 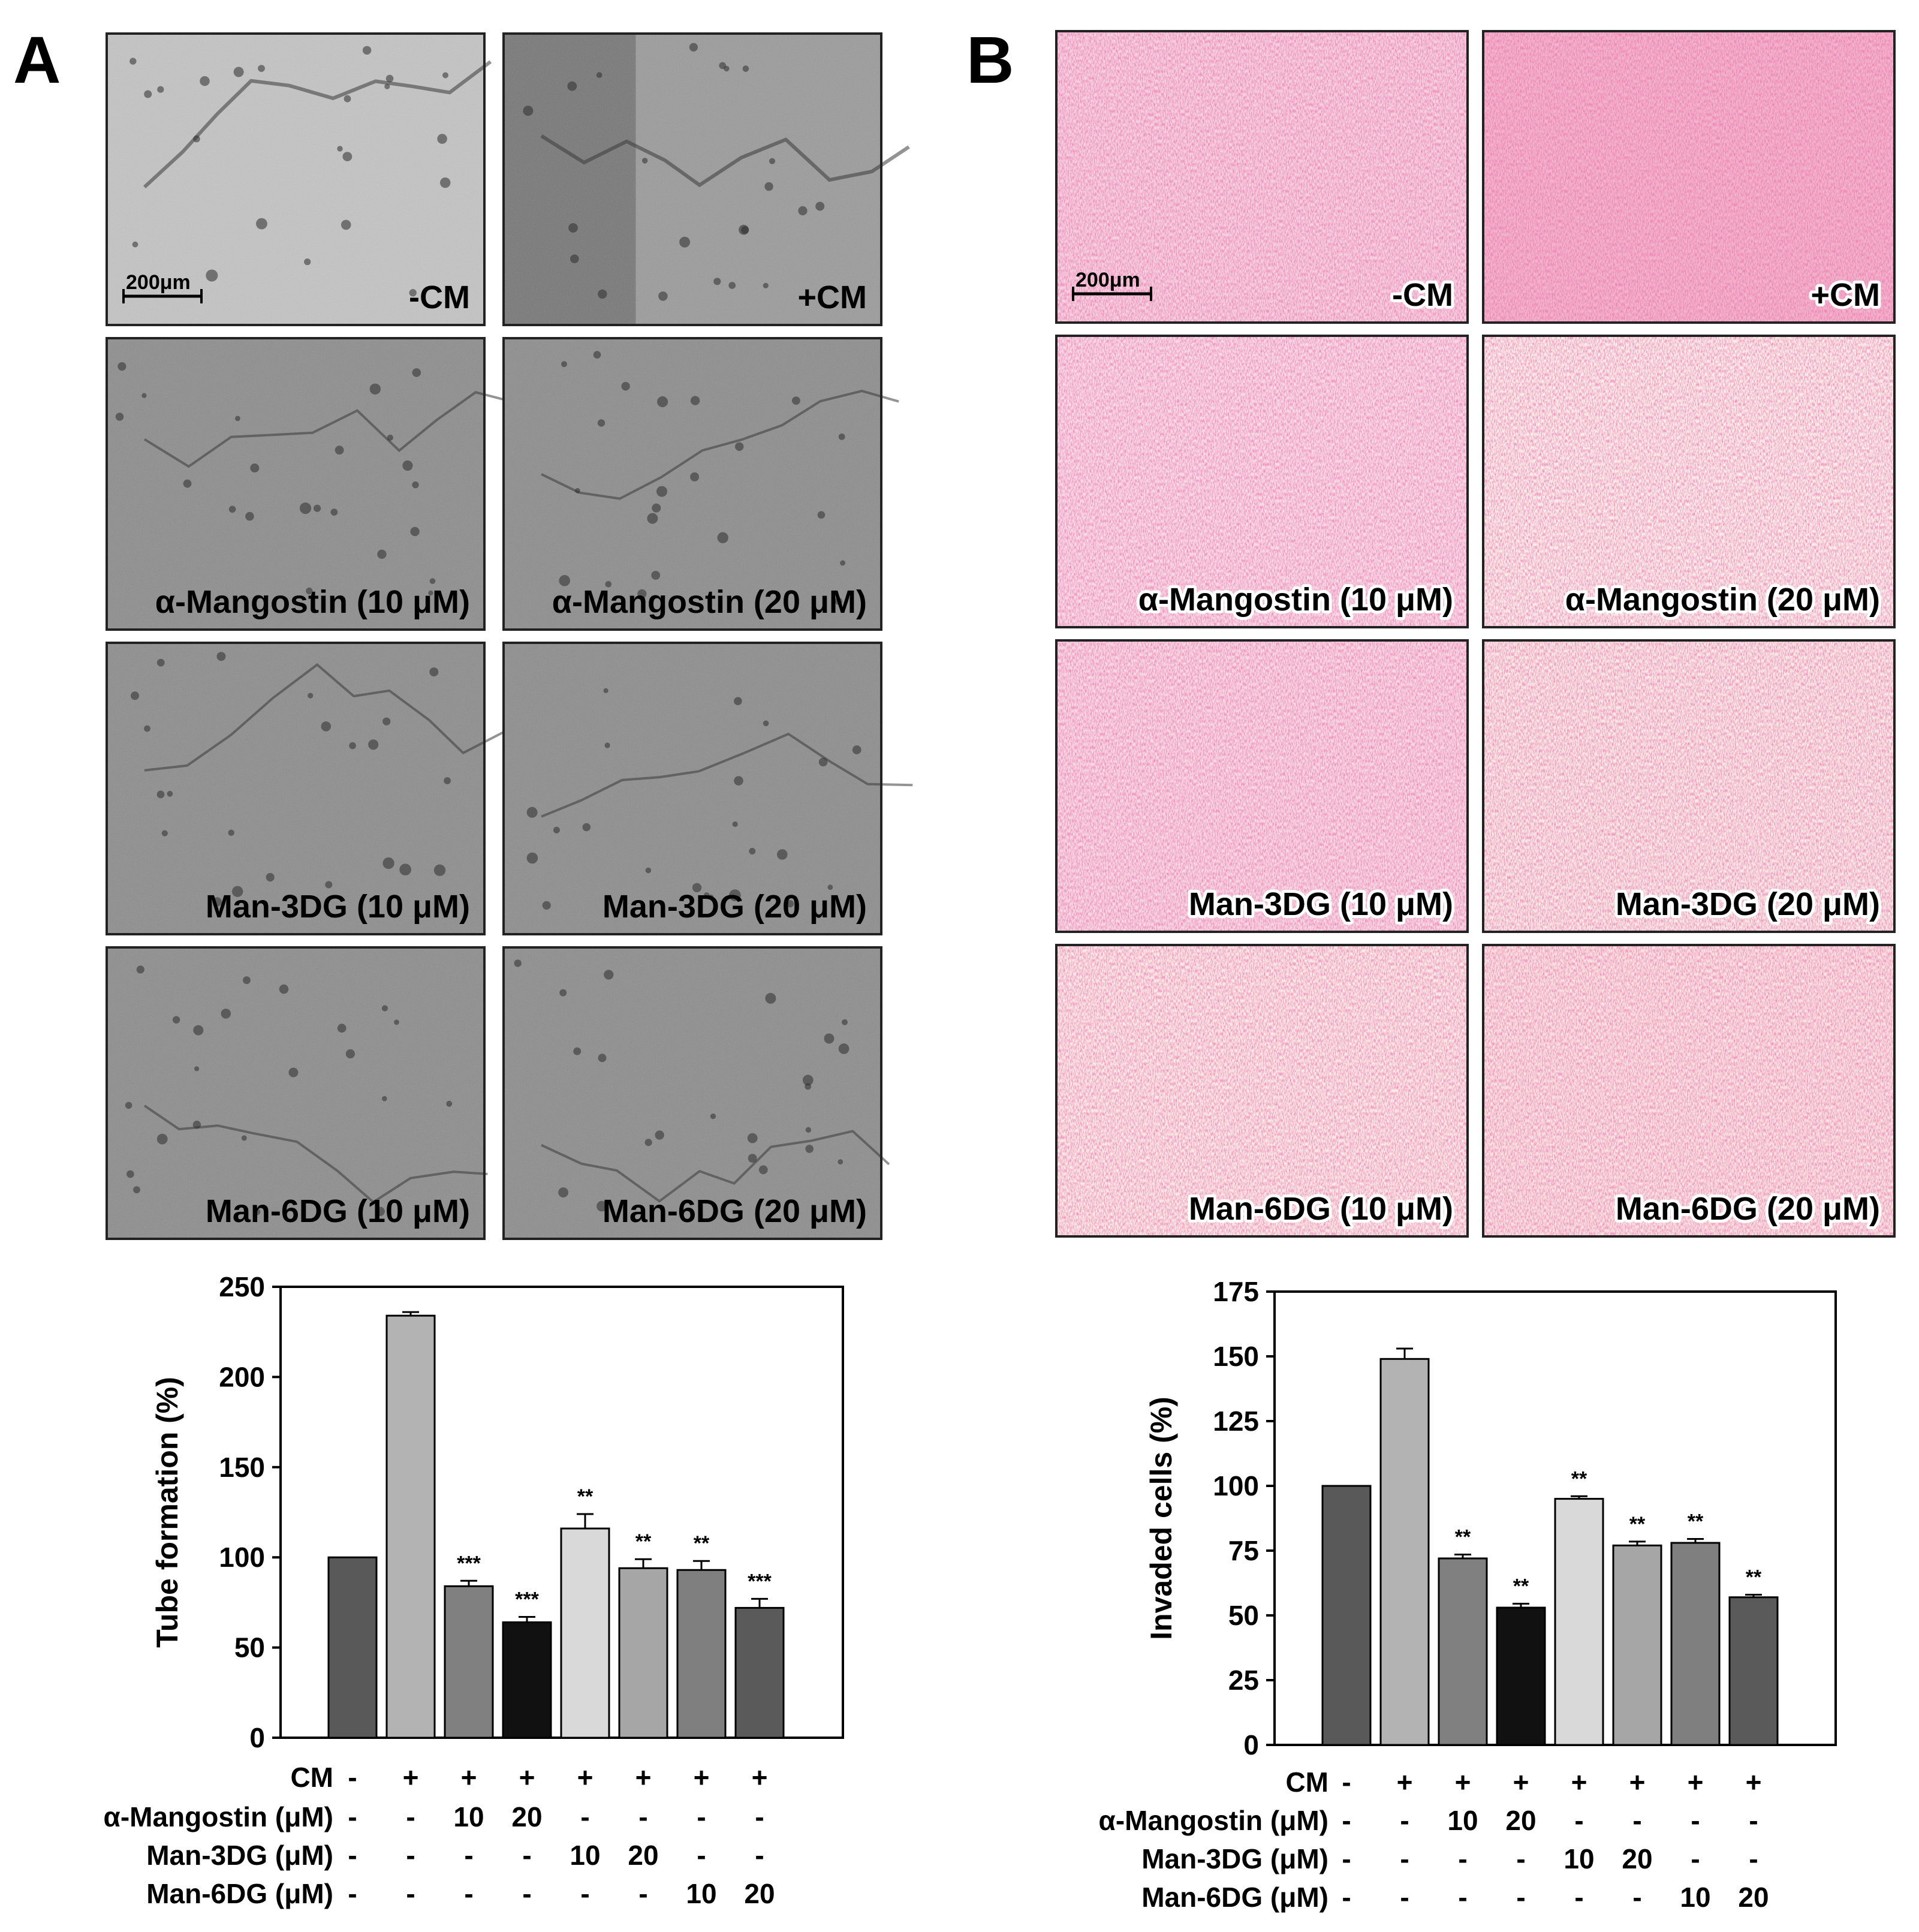 I want to click on panel-letter-a: A, so click(x=37, y=60).